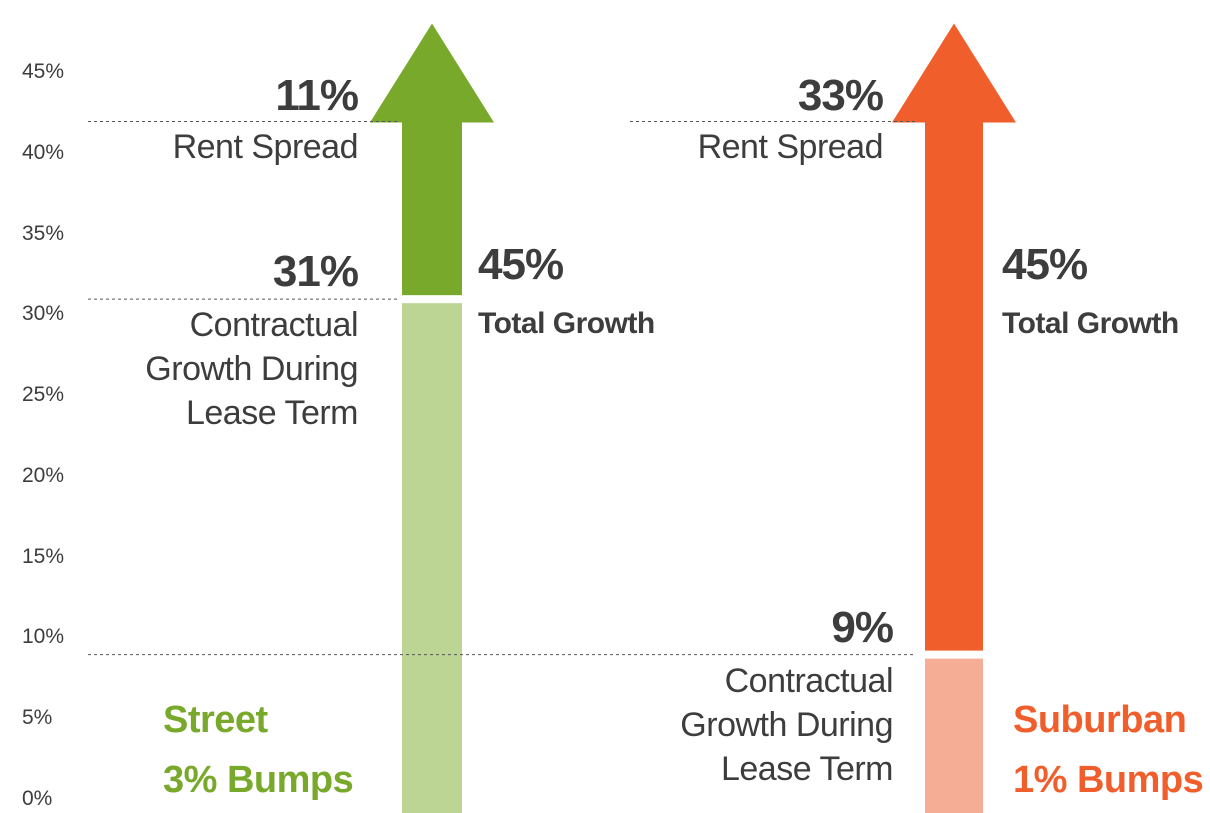 Image resolution: width=1210 pixels, height=813 pixels. What do you see at coordinates (43, 395) in the screenshot?
I see `y-tick-label: 25%` at bounding box center [43, 395].